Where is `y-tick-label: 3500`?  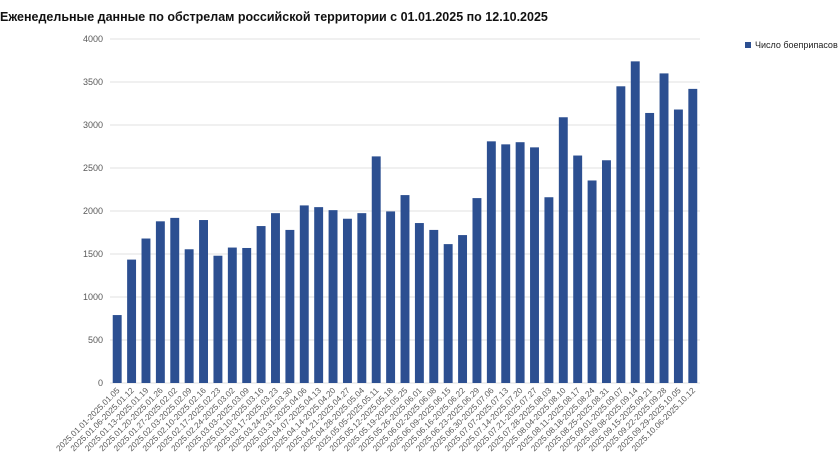
y-tick-label: 3500 is located at coordinates (93, 82).